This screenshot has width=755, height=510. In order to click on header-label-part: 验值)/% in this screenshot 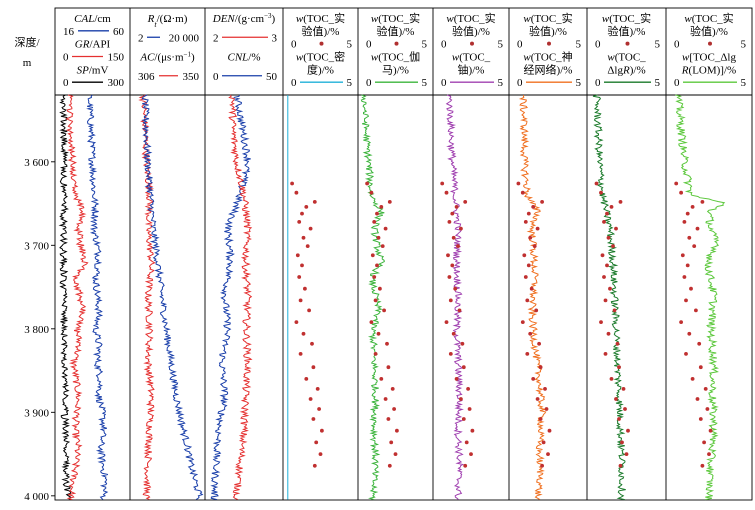, I will do `click(321, 31)`.